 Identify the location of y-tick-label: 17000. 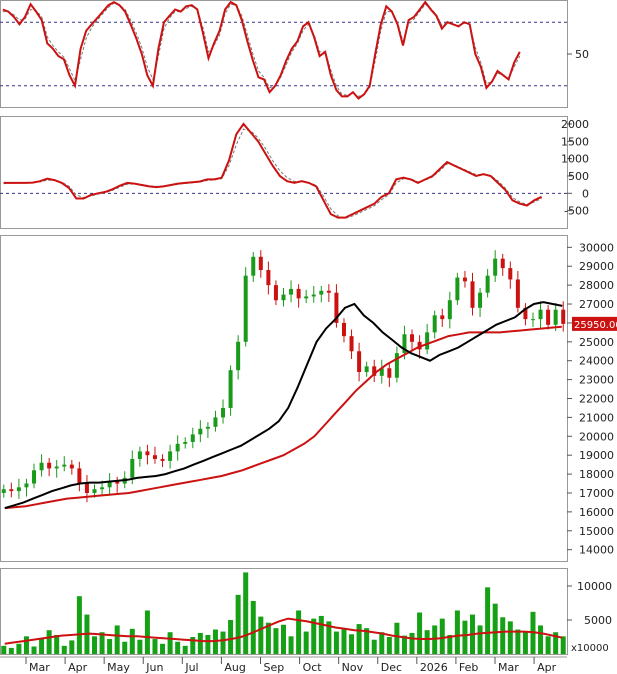
(596, 493).